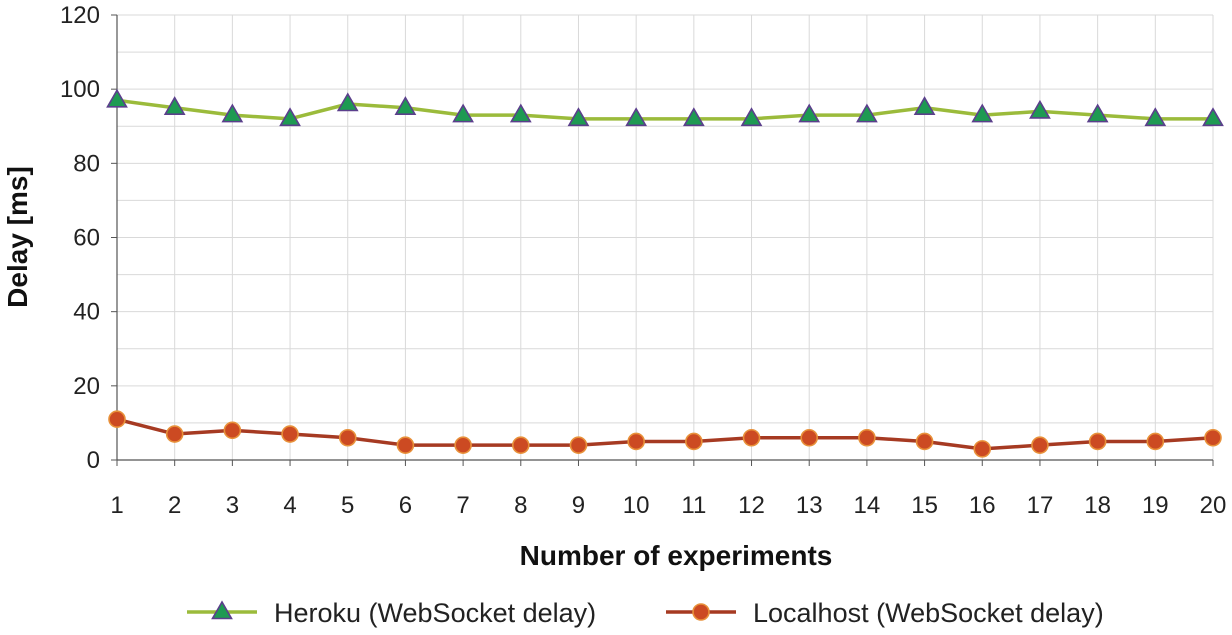  What do you see at coordinates (80, 15) in the screenshot?
I see `y-tick-label: 120` at bounding box center [80, 15].